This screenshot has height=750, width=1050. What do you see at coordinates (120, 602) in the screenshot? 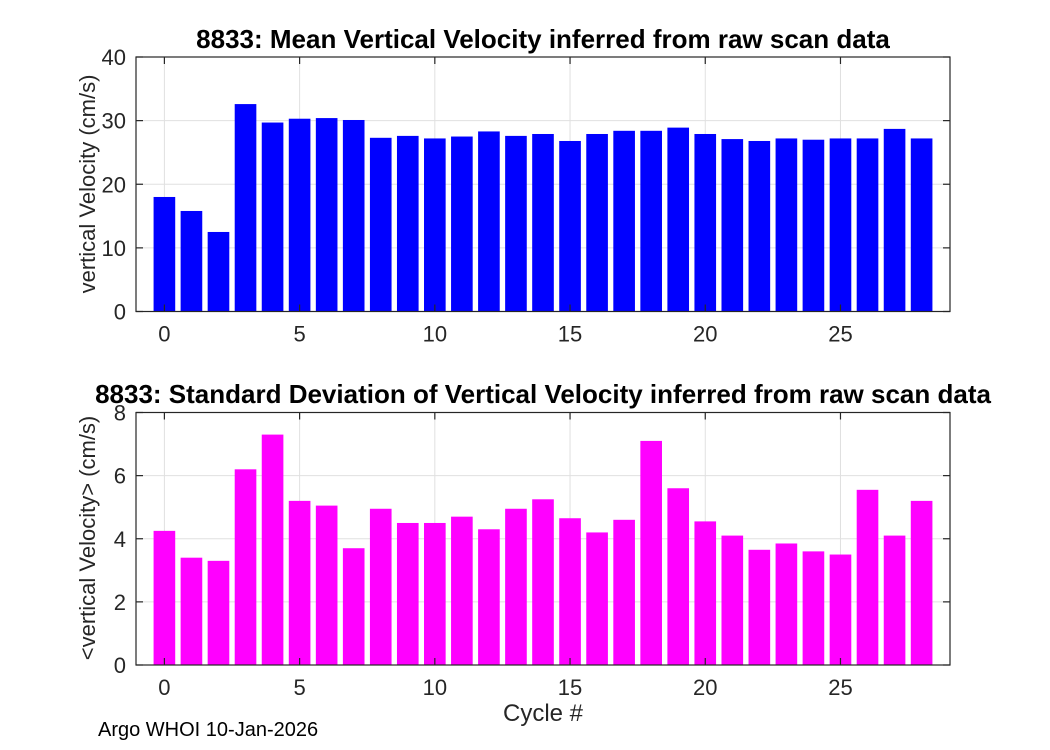
I see `y-tick-label: 2` at bounding box center [120, 602].